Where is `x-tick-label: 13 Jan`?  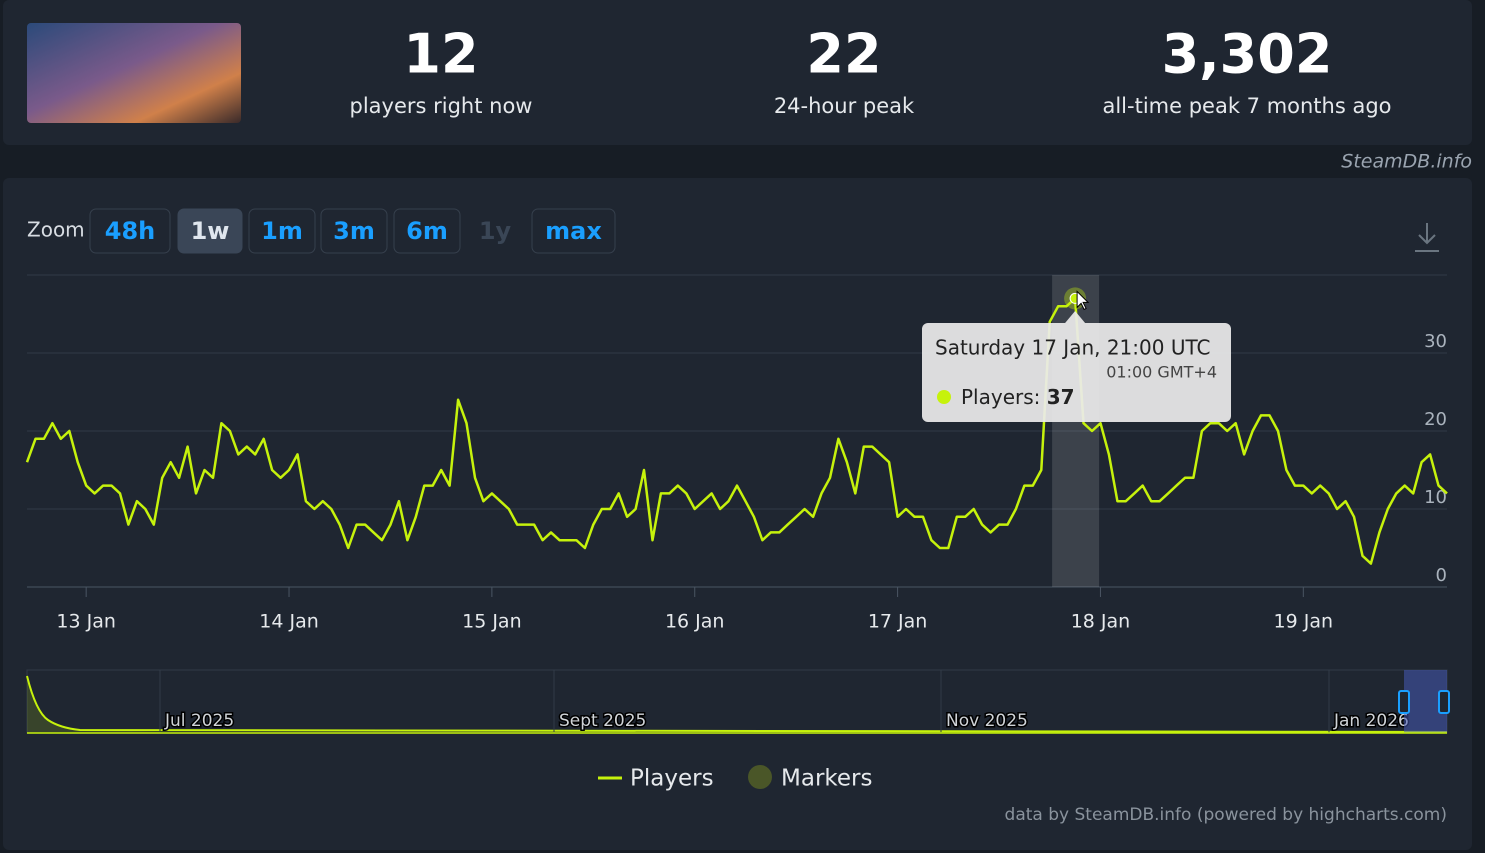
x-tick-label: 13 Jan is located at coordinates (86, 622).